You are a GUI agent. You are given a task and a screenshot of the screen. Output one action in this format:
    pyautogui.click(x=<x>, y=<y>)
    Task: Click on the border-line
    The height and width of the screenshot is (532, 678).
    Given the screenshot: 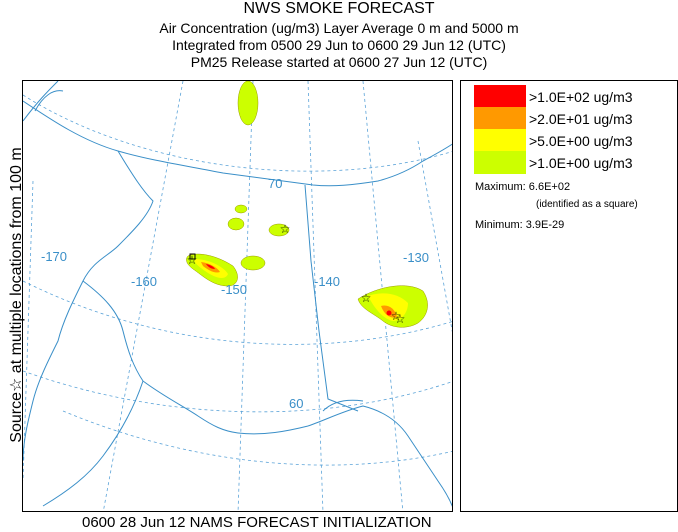 What is the action you would take?
    pyautogui.click(x=331, y=298)
    